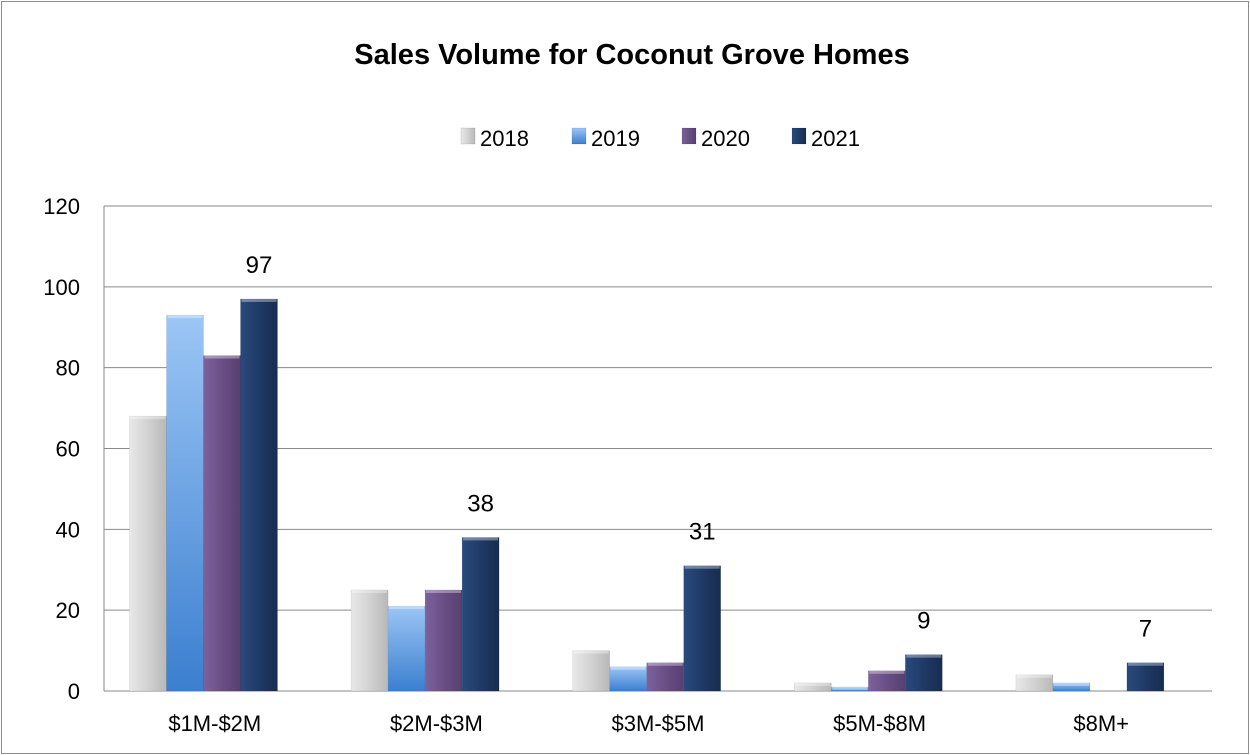  I want to click on x-tick-label: $2M-$3M, so click(436, 723).